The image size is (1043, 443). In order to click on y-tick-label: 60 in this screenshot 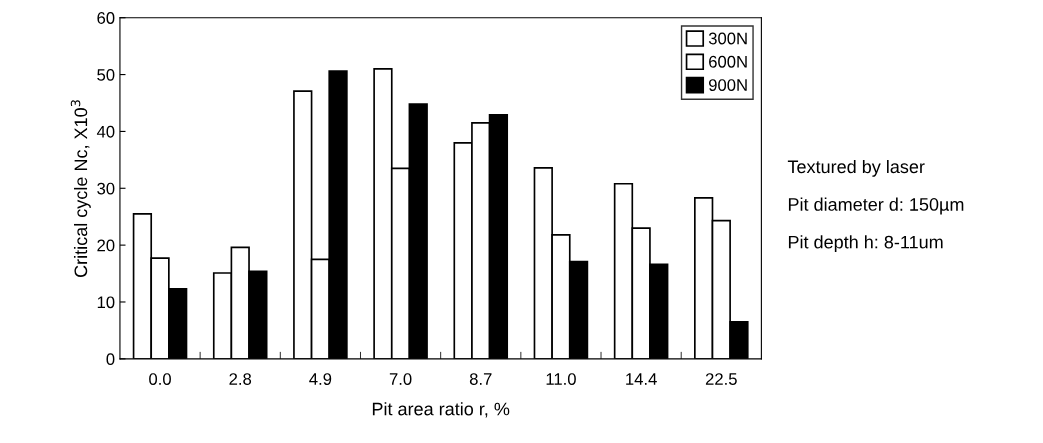, I will do `click(106, 18)`.